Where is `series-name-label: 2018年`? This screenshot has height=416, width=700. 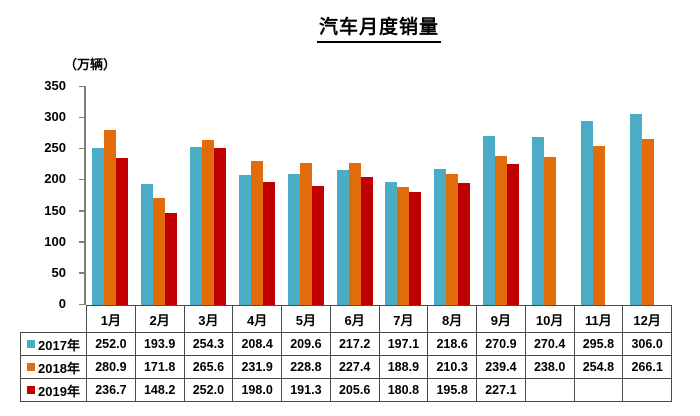 series-name-label: 2018年 is located at coordinates (59, 368).